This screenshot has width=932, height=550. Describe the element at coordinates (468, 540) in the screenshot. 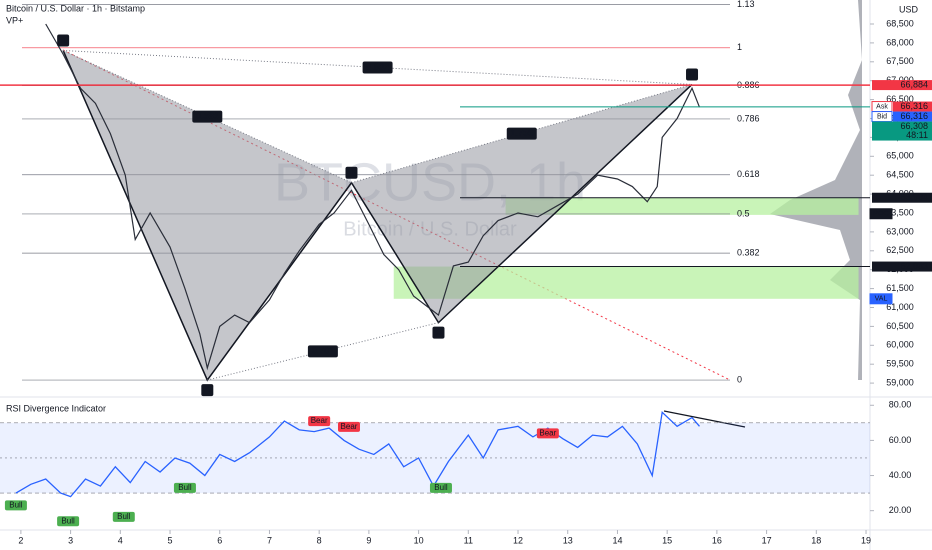

I see `x-tick-label: 11` at that location.